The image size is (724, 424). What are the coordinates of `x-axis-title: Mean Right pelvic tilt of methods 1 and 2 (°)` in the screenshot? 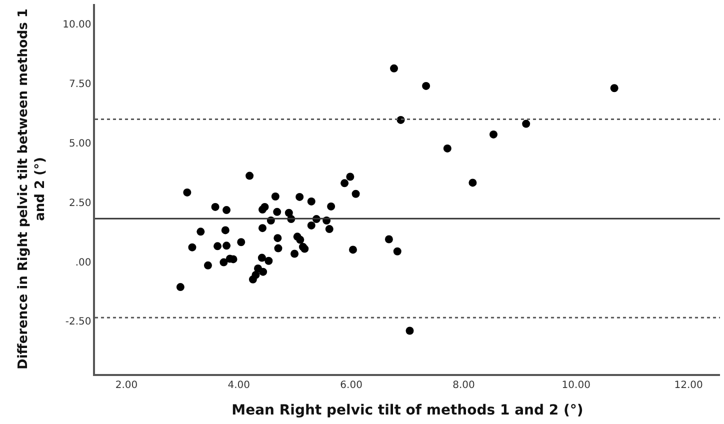 It's located at (408, 410).